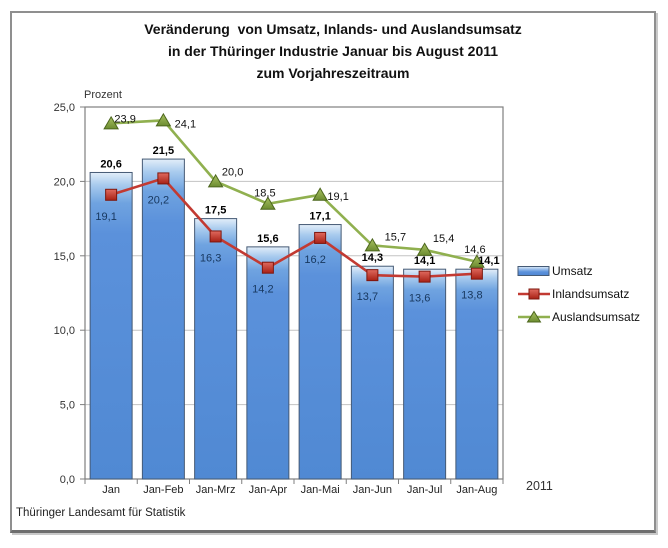 The width and height of the screenshot is (668, 548). What do you see at coordinates (268, 490) in the screenshot?
I see `x-category-label: Jan-Apr` at bounding box center [268, 490].